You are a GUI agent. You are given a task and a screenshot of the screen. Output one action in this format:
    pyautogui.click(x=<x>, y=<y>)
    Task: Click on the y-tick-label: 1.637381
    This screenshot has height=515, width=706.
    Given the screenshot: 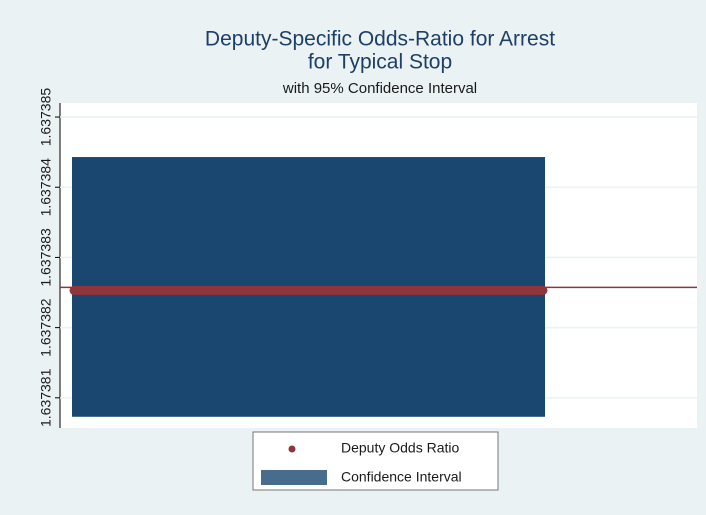 What is the action you would take?
    pyautogui.click(x=46, y=397)
    